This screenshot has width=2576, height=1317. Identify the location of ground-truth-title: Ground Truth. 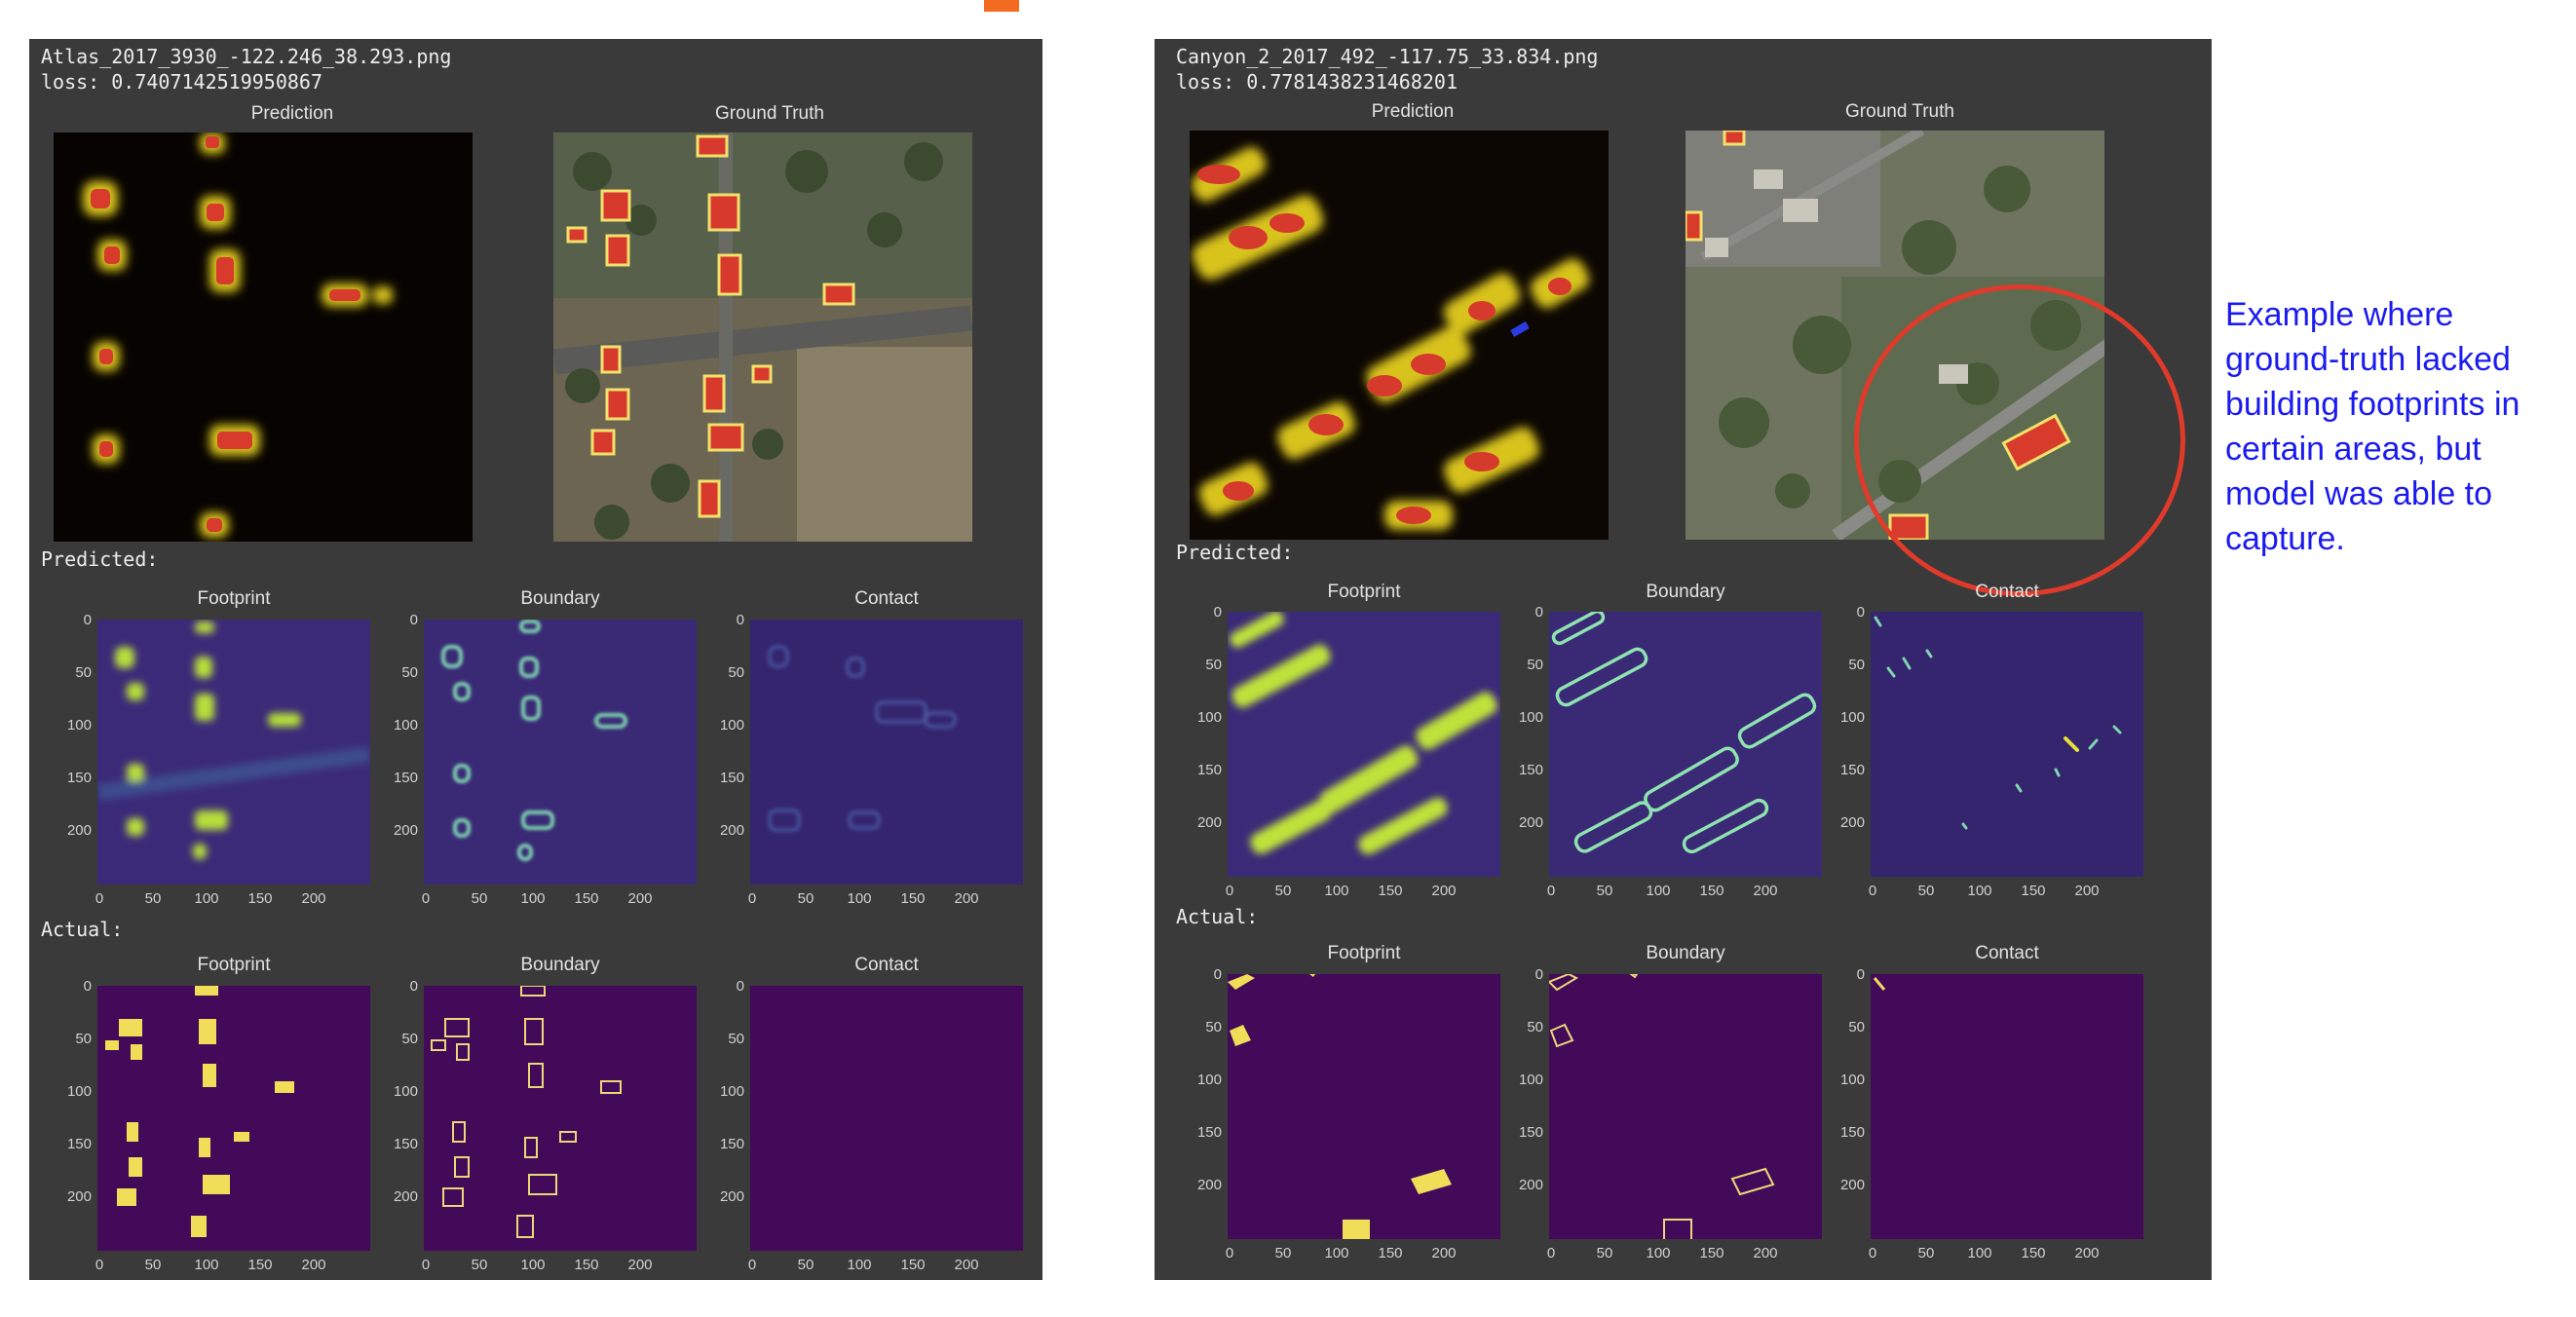
(769, 113).